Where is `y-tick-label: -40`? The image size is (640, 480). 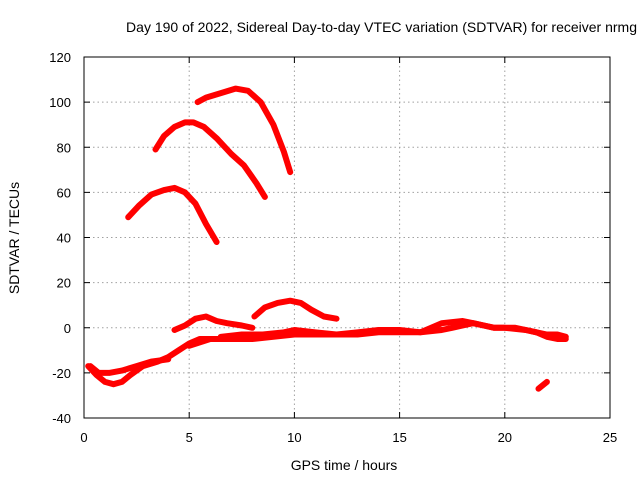
y-tick-label: -40 is located at coordinates (61, 418).